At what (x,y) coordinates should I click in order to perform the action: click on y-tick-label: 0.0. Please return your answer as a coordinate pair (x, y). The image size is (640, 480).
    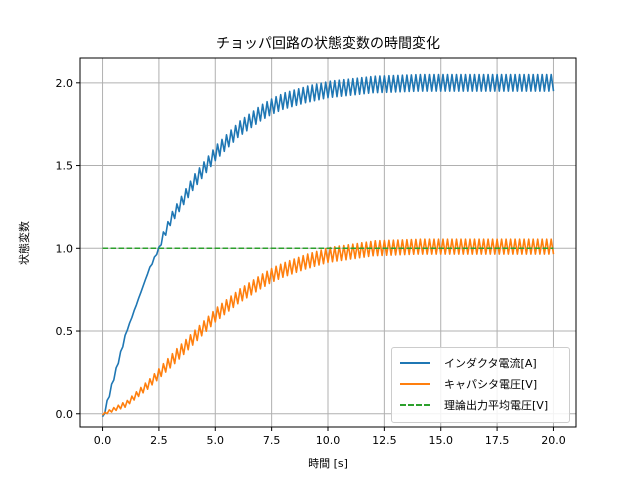
    Looking at the image, I should click on (65, 414).